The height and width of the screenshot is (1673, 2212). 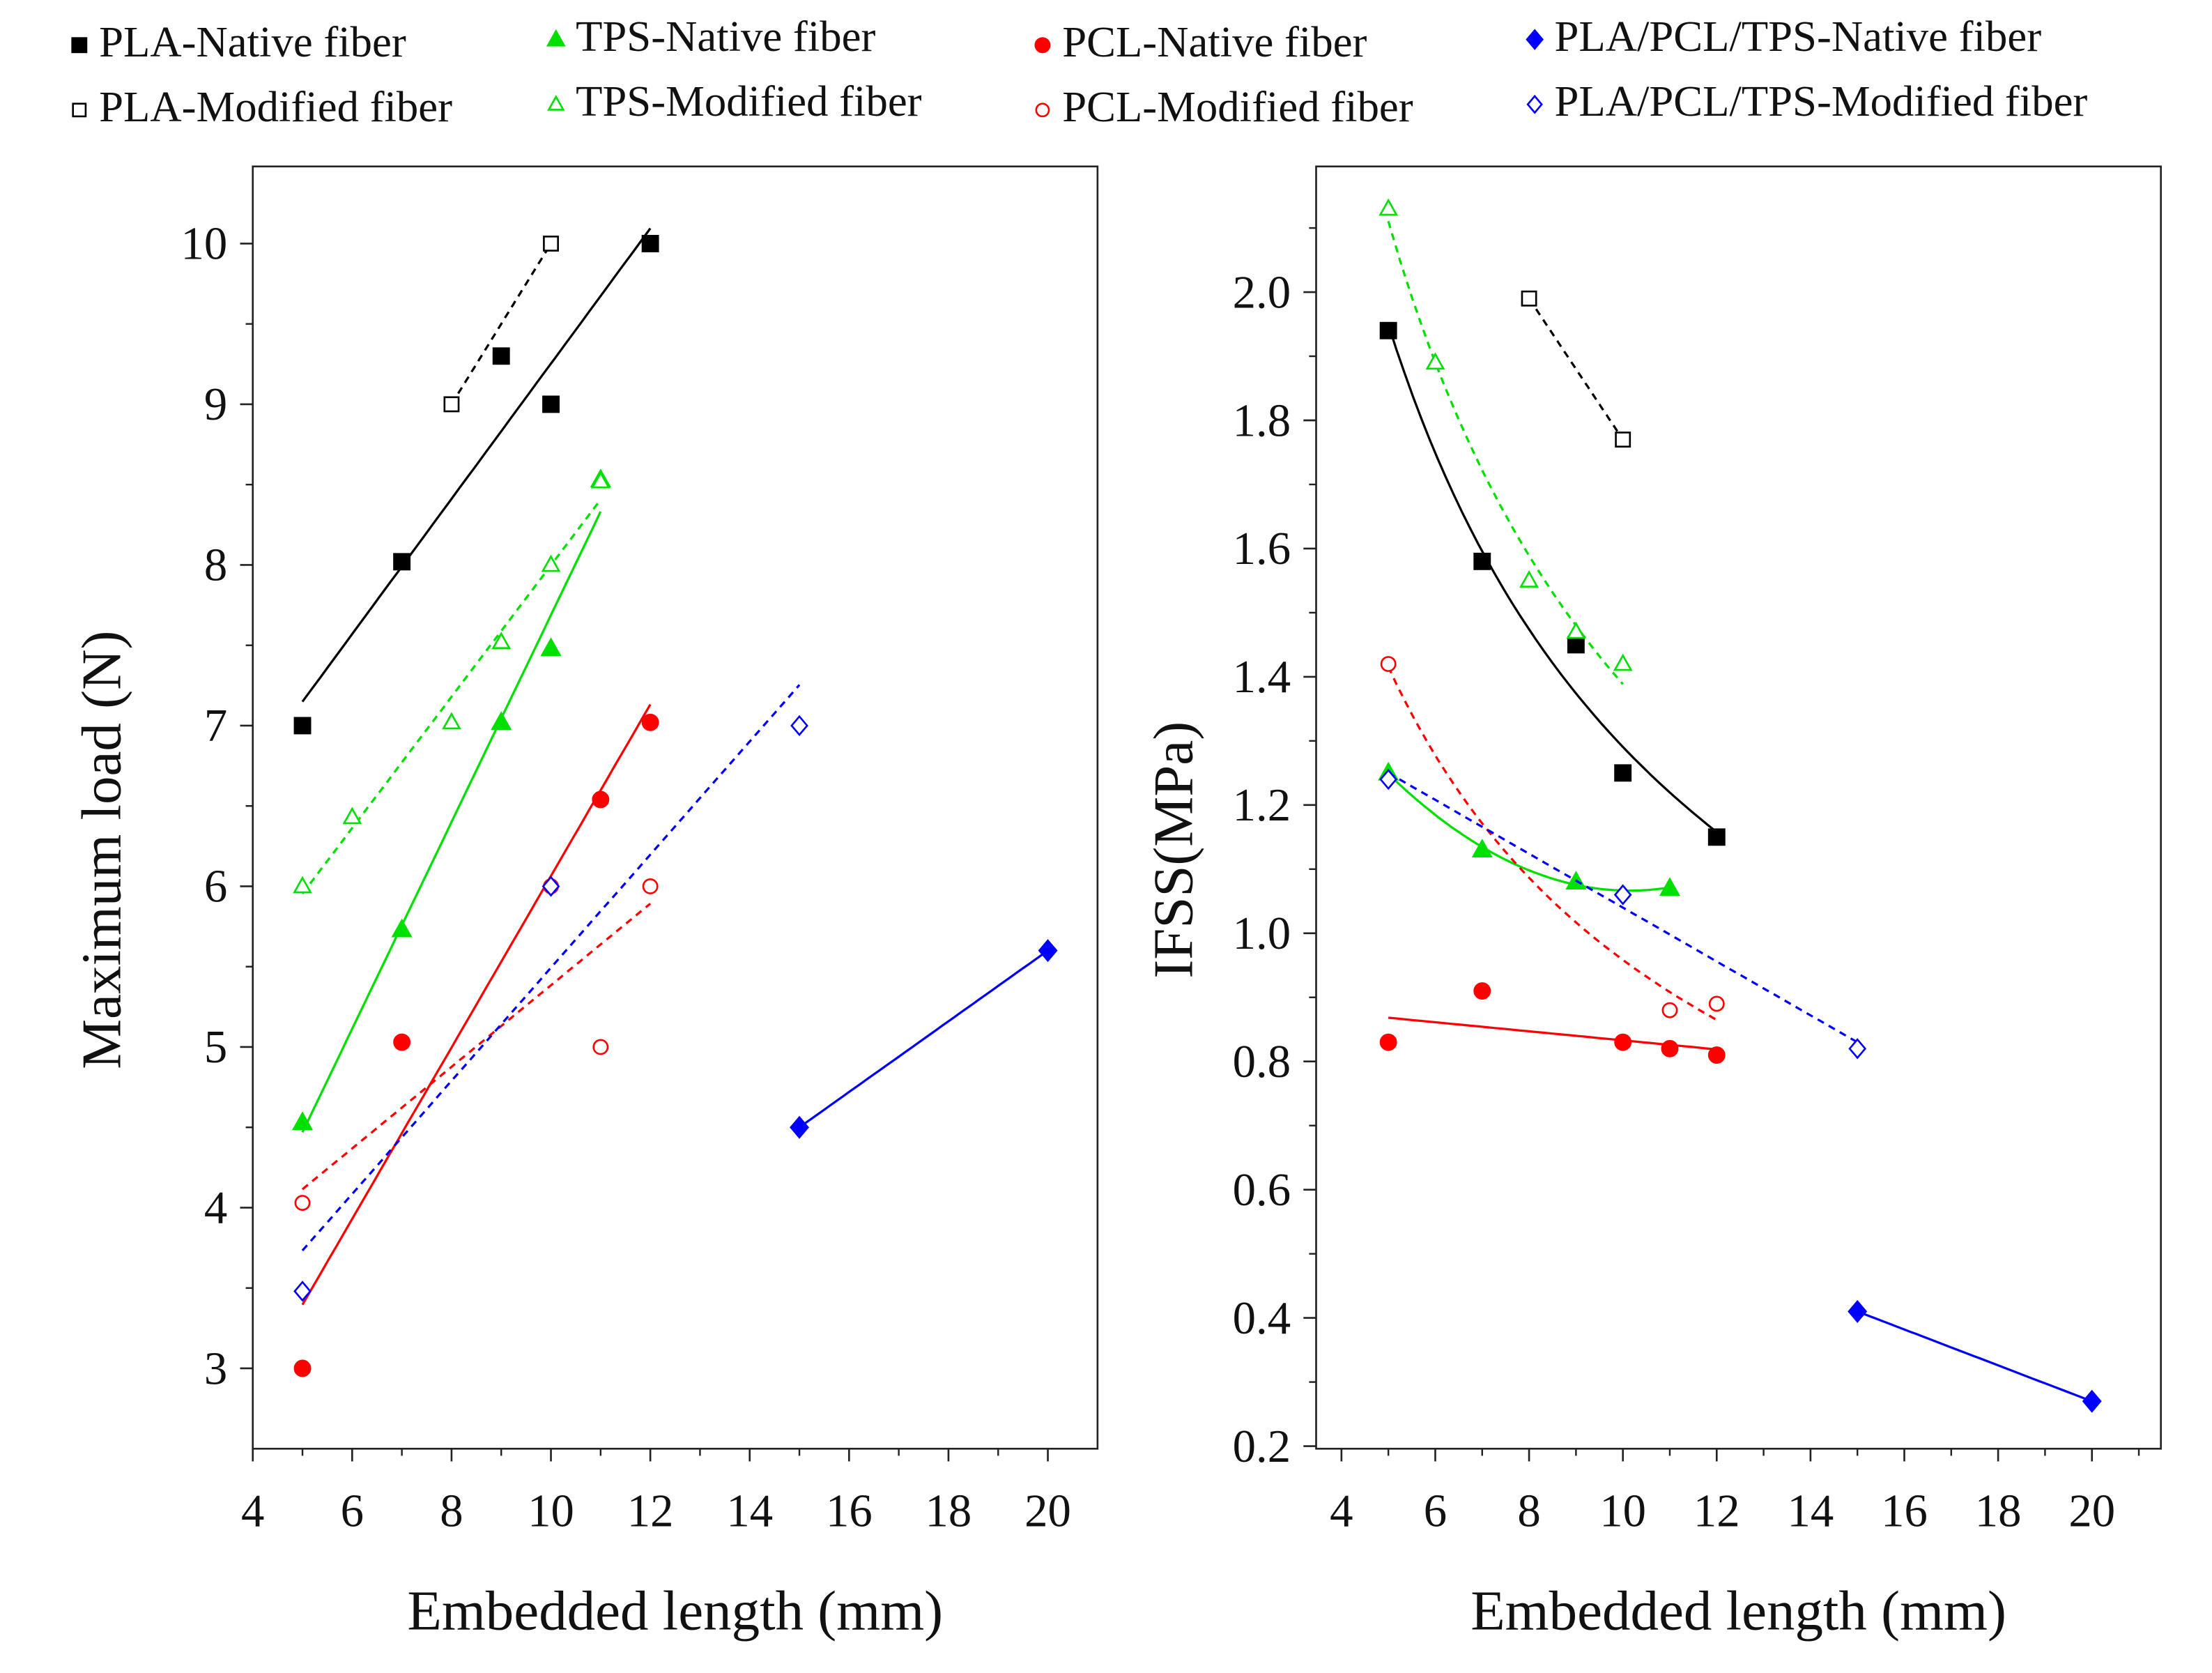 I want to click on legend-entry: PLA/PCL/TPS-Native fiber, so click(x=1784, y=36).